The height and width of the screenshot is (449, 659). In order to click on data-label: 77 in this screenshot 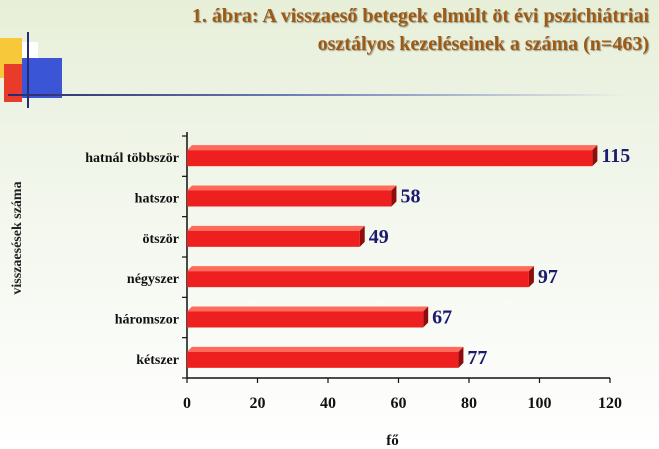, I will do `click(477, 358)`.